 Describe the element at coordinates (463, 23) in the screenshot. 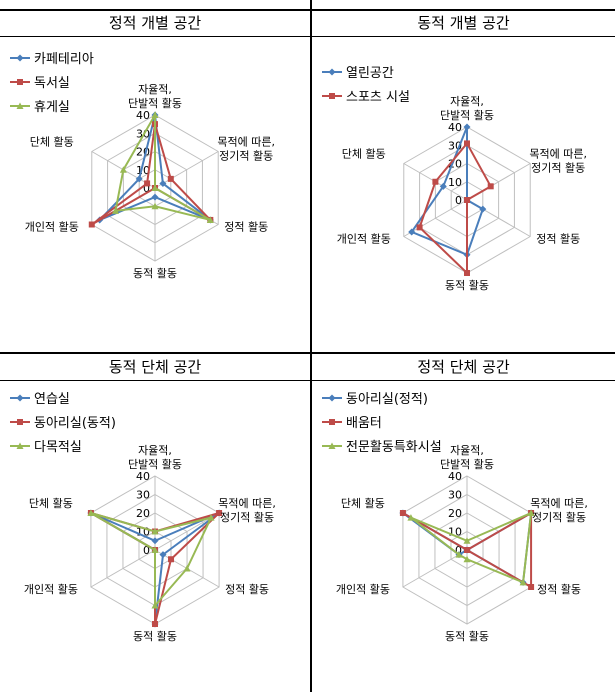

I see `panel-title: 동적 개별 공간` at that location.